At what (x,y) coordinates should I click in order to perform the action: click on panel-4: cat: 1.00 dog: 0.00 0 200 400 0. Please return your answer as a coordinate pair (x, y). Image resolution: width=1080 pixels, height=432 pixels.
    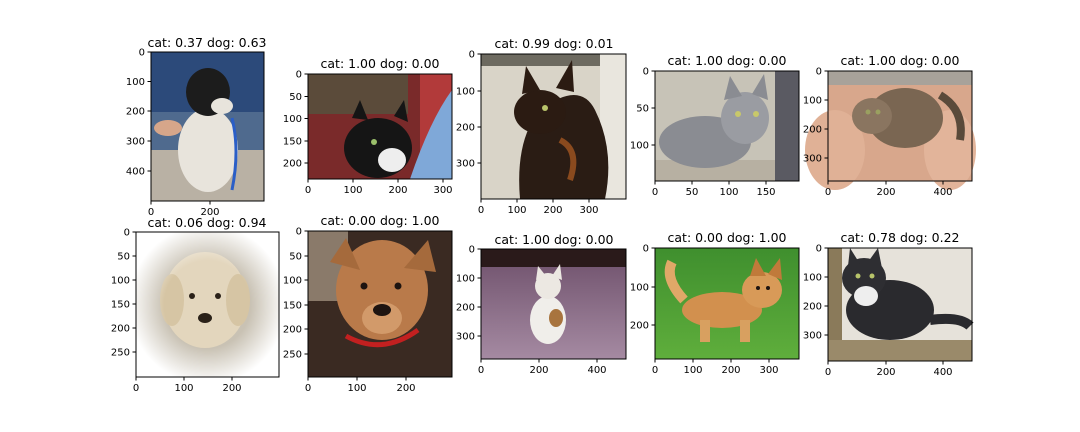
    Looking at the image, I should click on (889, 125).